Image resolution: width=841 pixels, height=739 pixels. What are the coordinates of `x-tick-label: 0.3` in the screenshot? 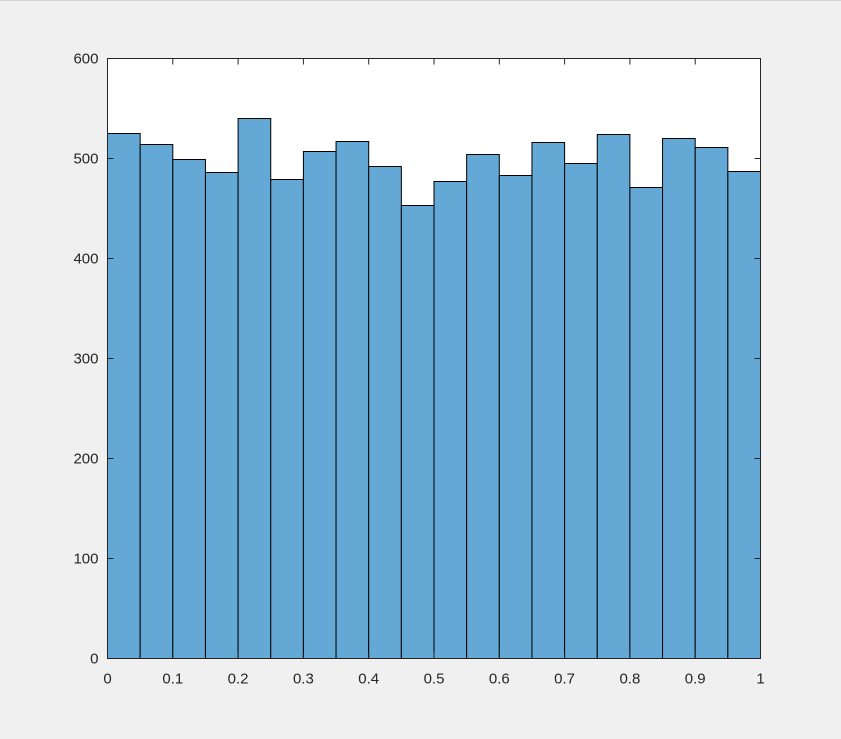 It's located at (303, 679).